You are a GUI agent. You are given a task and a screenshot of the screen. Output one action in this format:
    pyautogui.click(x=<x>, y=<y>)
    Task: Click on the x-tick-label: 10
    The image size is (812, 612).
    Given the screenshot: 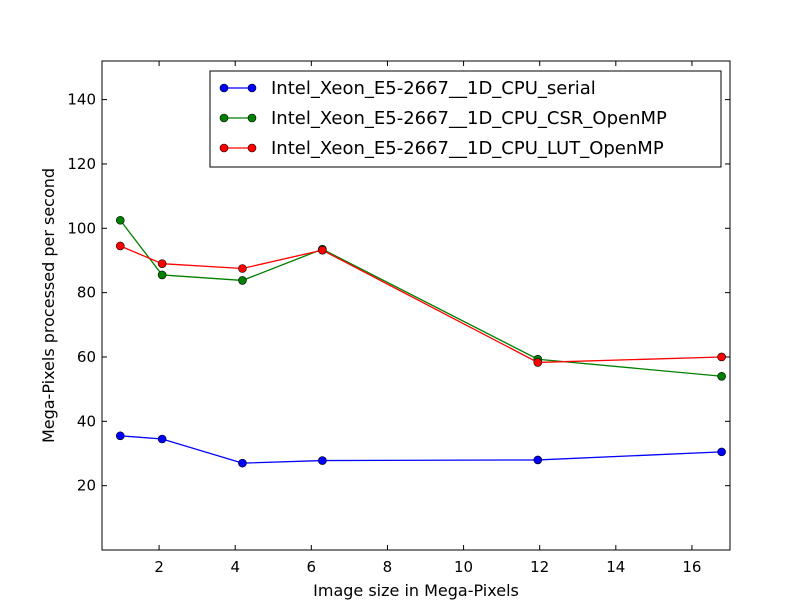 What is the action you would take?
    pyautogui.click(x=463, y=567)
    